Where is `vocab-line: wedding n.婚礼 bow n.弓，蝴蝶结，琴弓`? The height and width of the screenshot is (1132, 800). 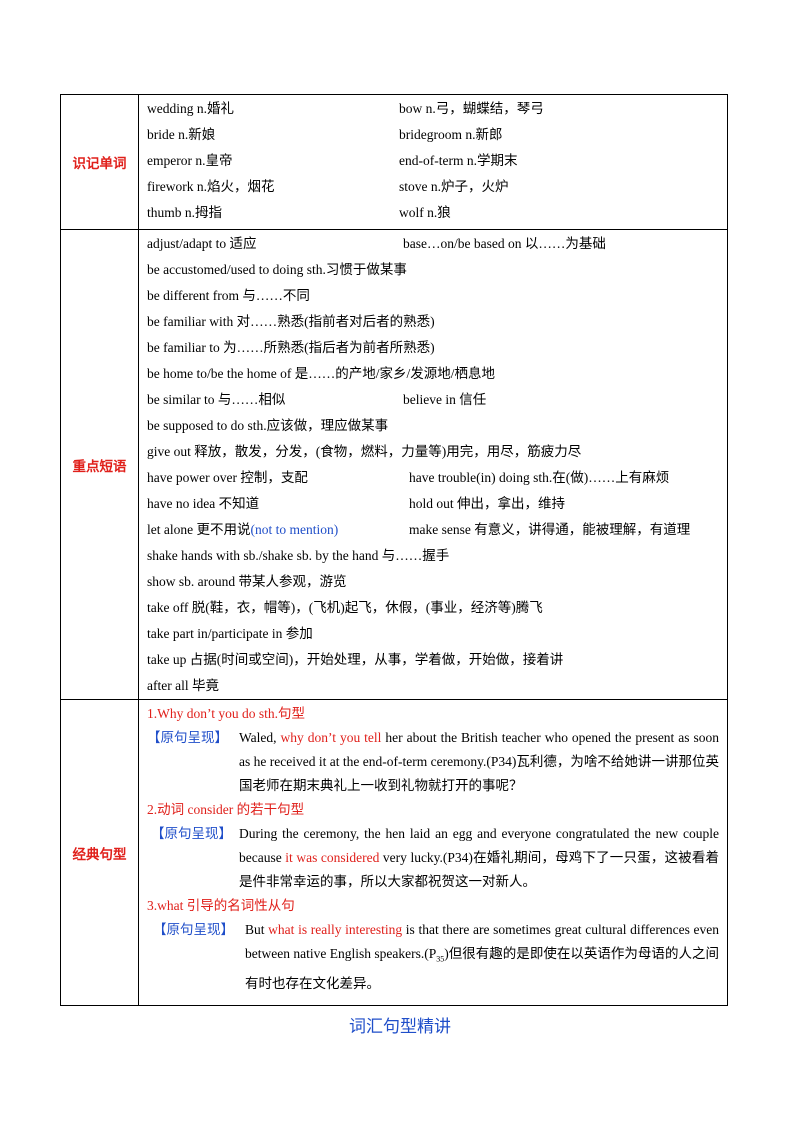
vocab-line: wedding n.婚礼 bow n.弓，蝴蝶结，琴弓 is located at coordinates (433, 109).